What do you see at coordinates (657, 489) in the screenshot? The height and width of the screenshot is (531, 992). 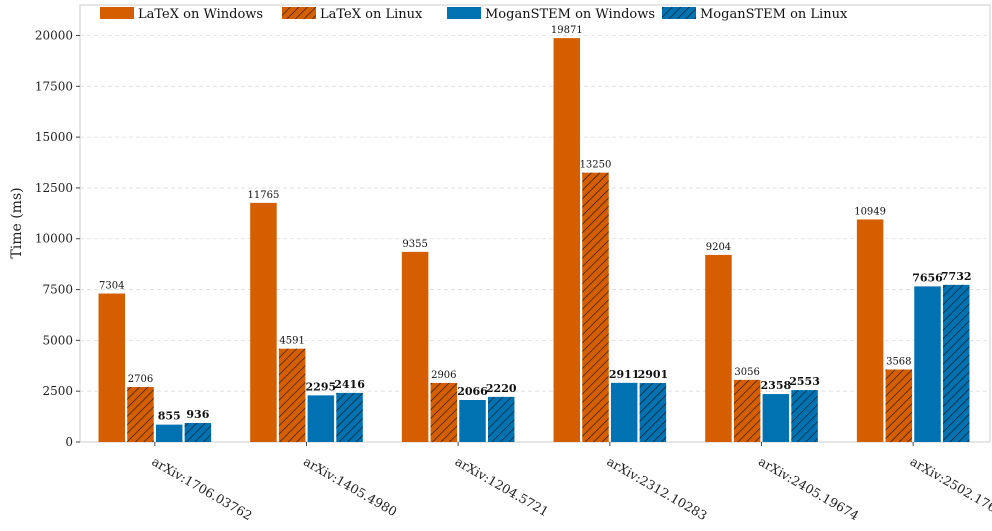 I see `x-tick-label: arXiv:2312.10283` at bounding box center [657, 489].